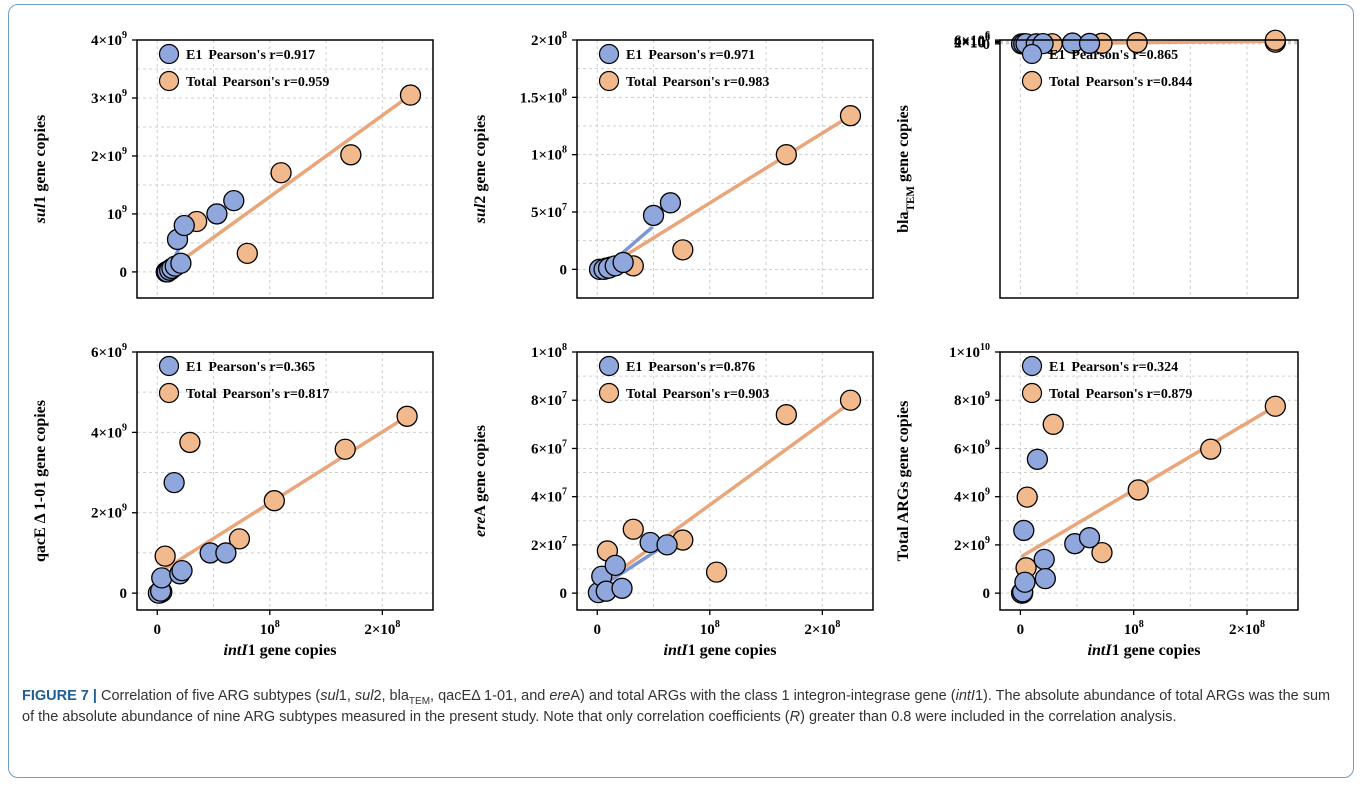 This screenshot has height=786, width=1362. I want to click on caption-label: FIGURE 7 |, so click(59, 696).